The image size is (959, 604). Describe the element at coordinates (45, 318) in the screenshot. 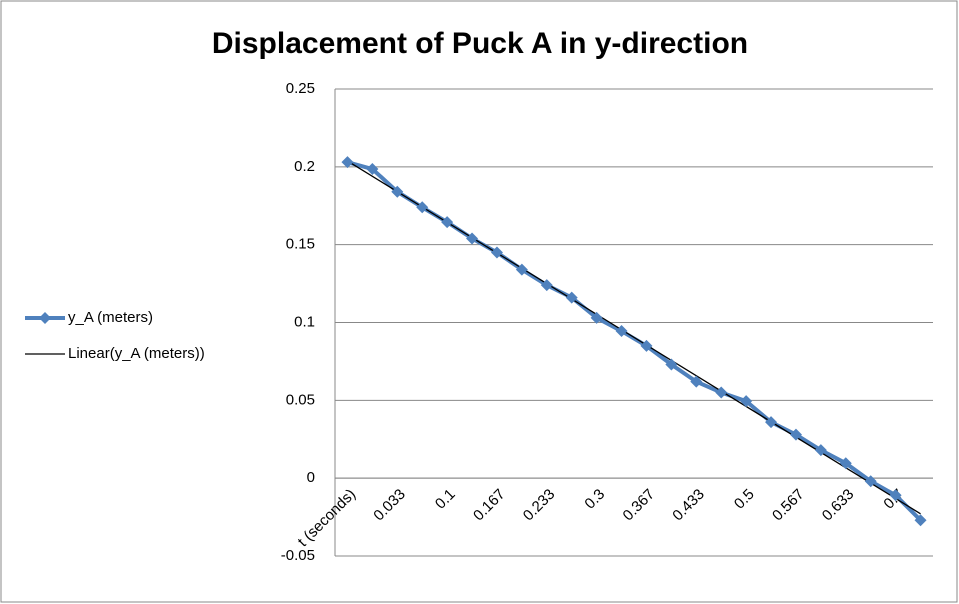

I see `legend-marker` at that location.